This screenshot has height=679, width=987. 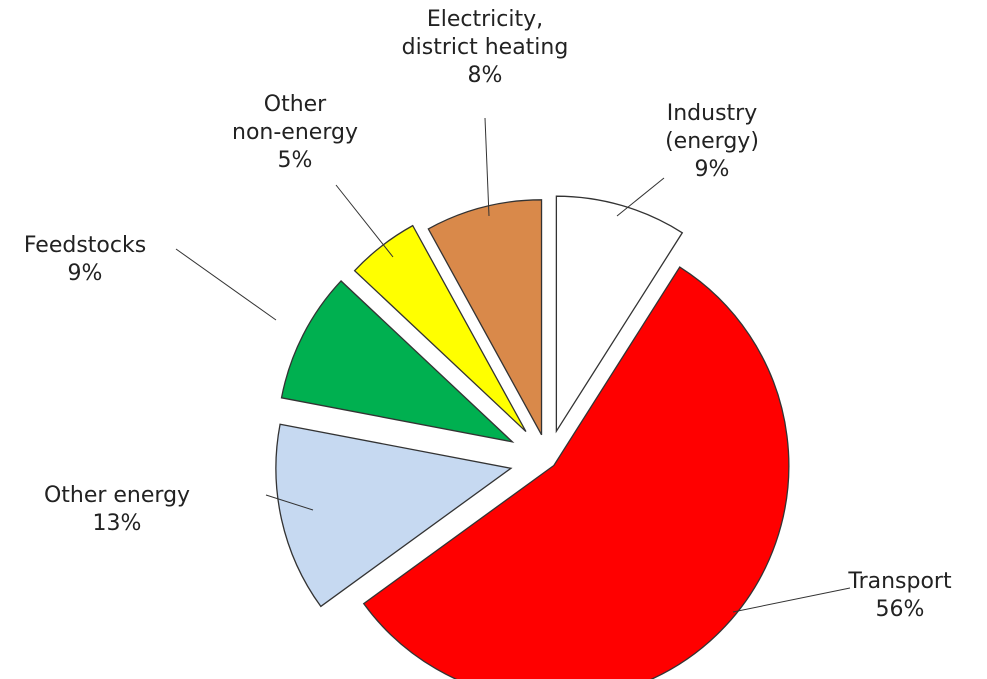 What do you see at coordinates (485, 75) in the screenshot?
I see `slice-percent: 8%` at bounding box center [485, 75].